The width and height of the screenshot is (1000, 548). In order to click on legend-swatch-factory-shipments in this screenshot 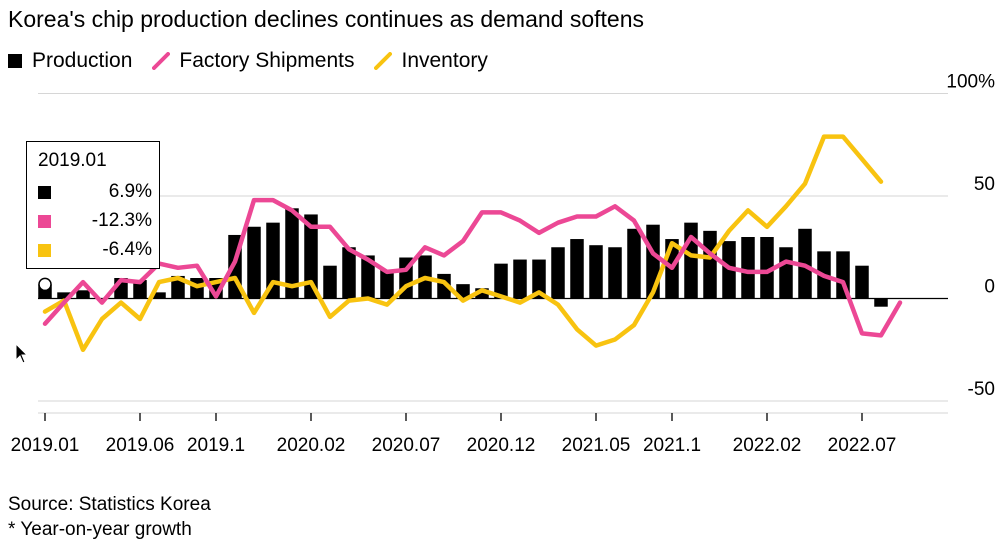, I will do `click(161, 61)`.